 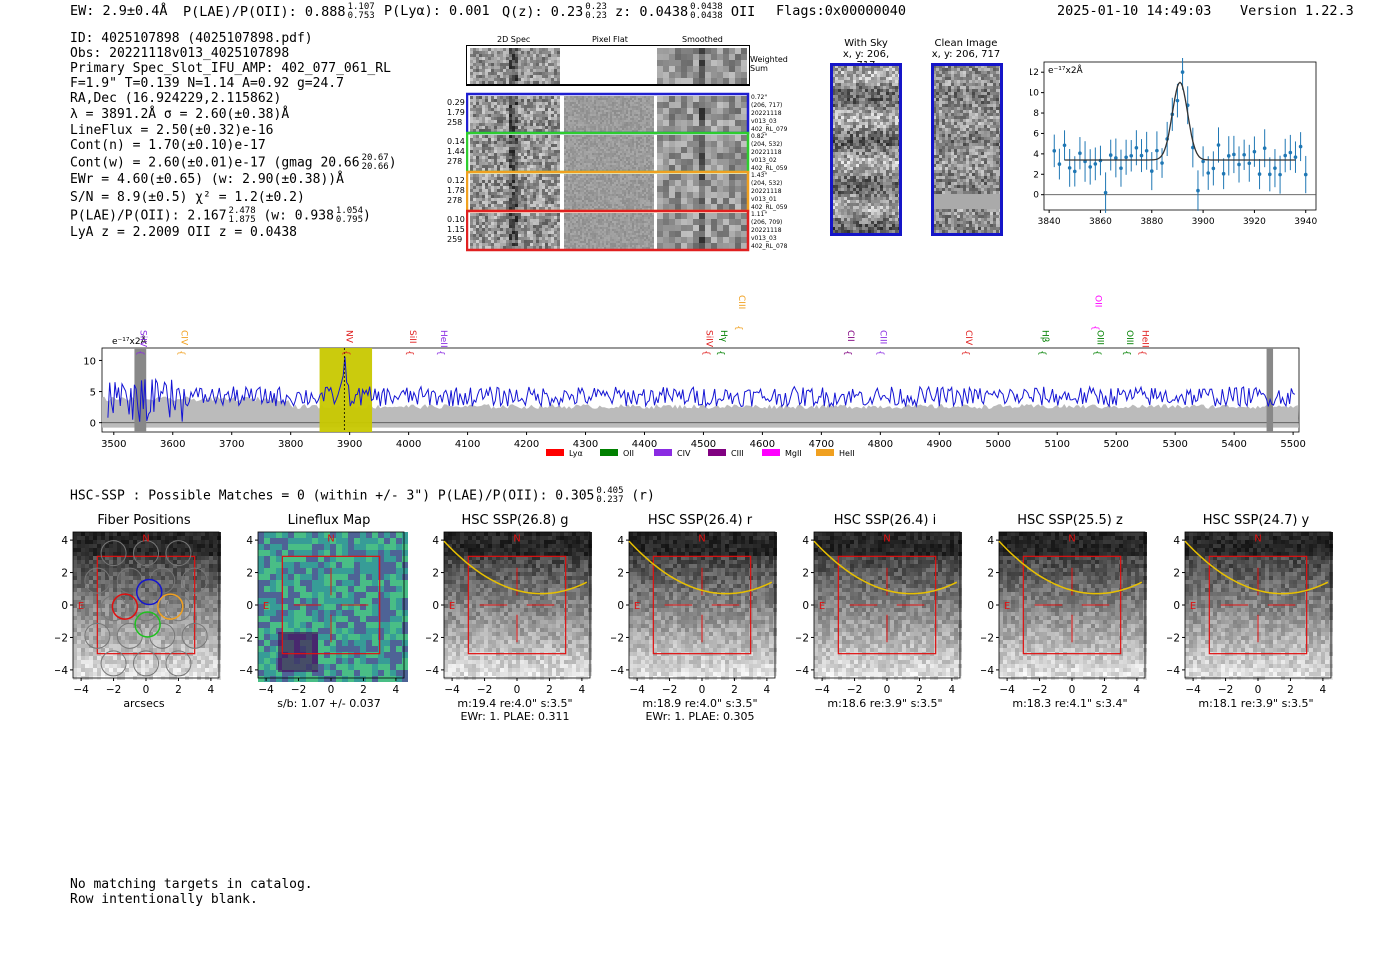 What do you see at coordinates (467, 444) in the screenshot?
I see `full-xtick-label: 4100` at bounding box center [467, 444].